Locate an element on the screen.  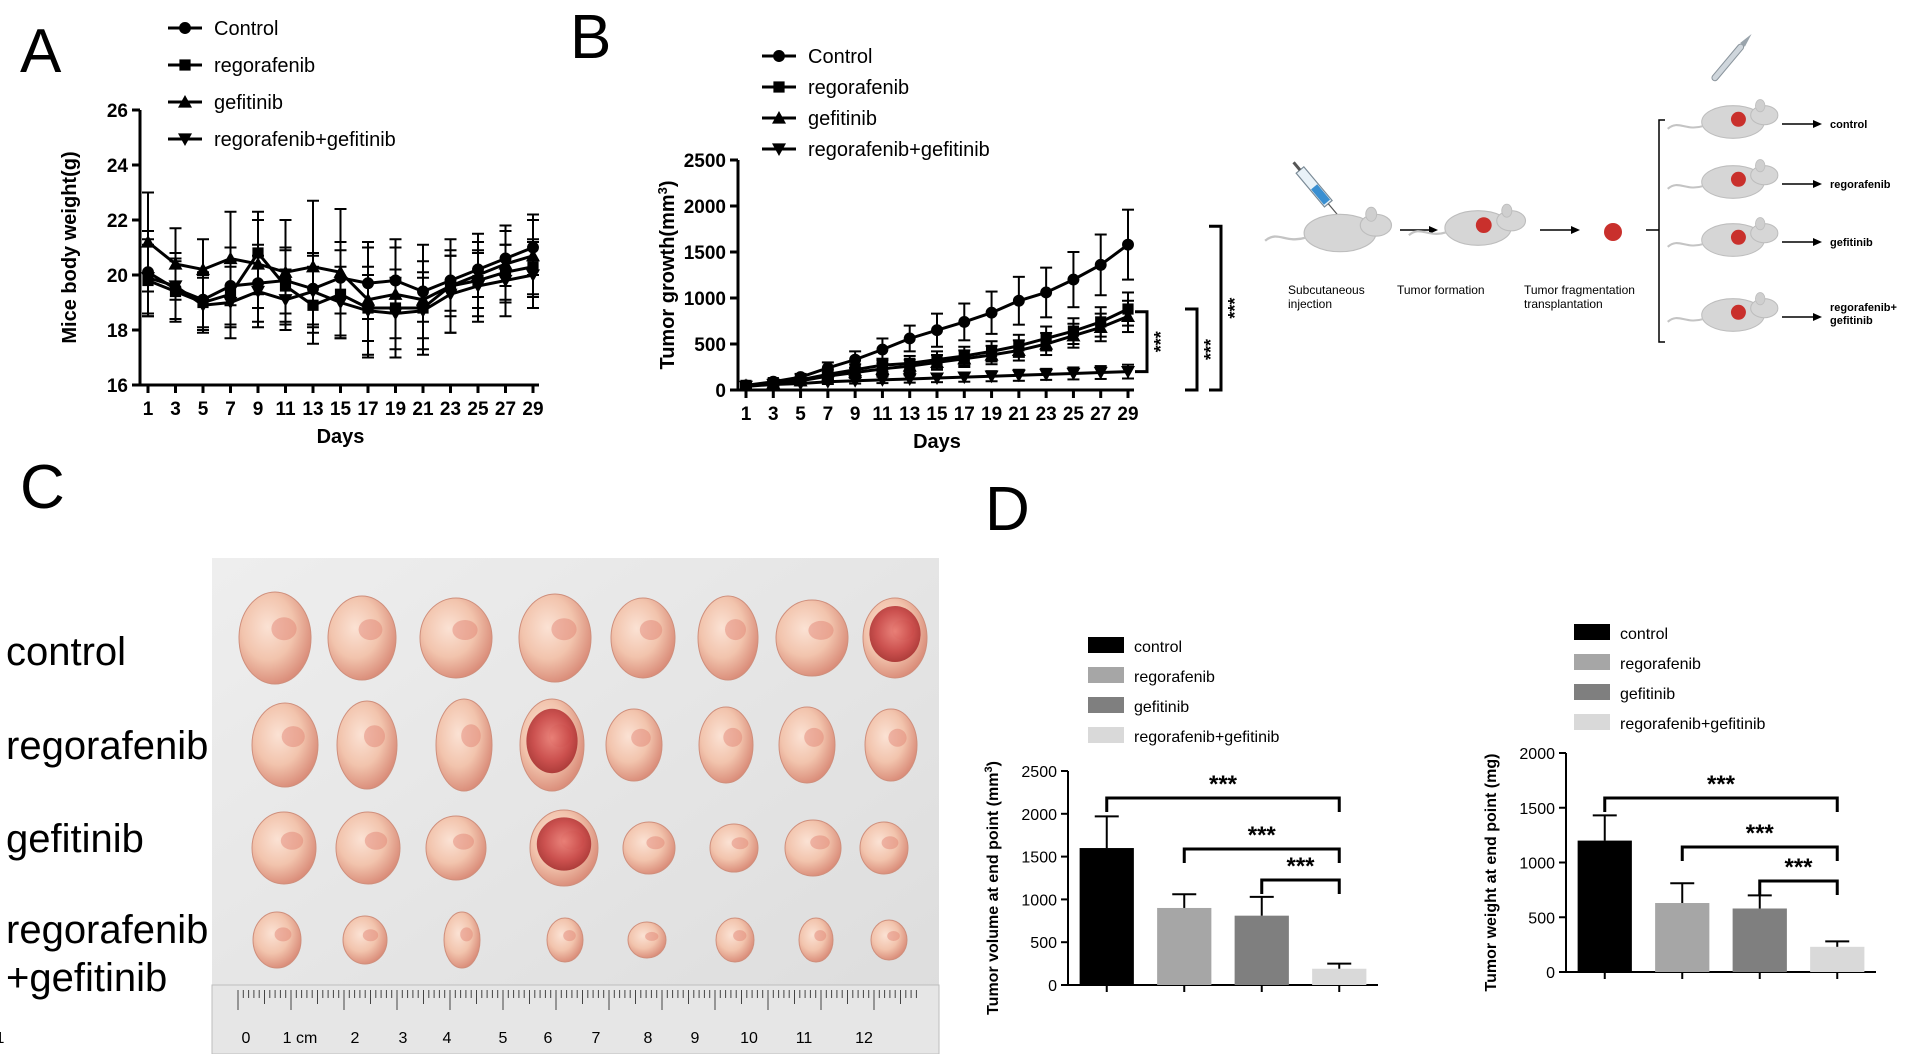
ruler-label-9: 9 is located at coordinates (695, 1038).